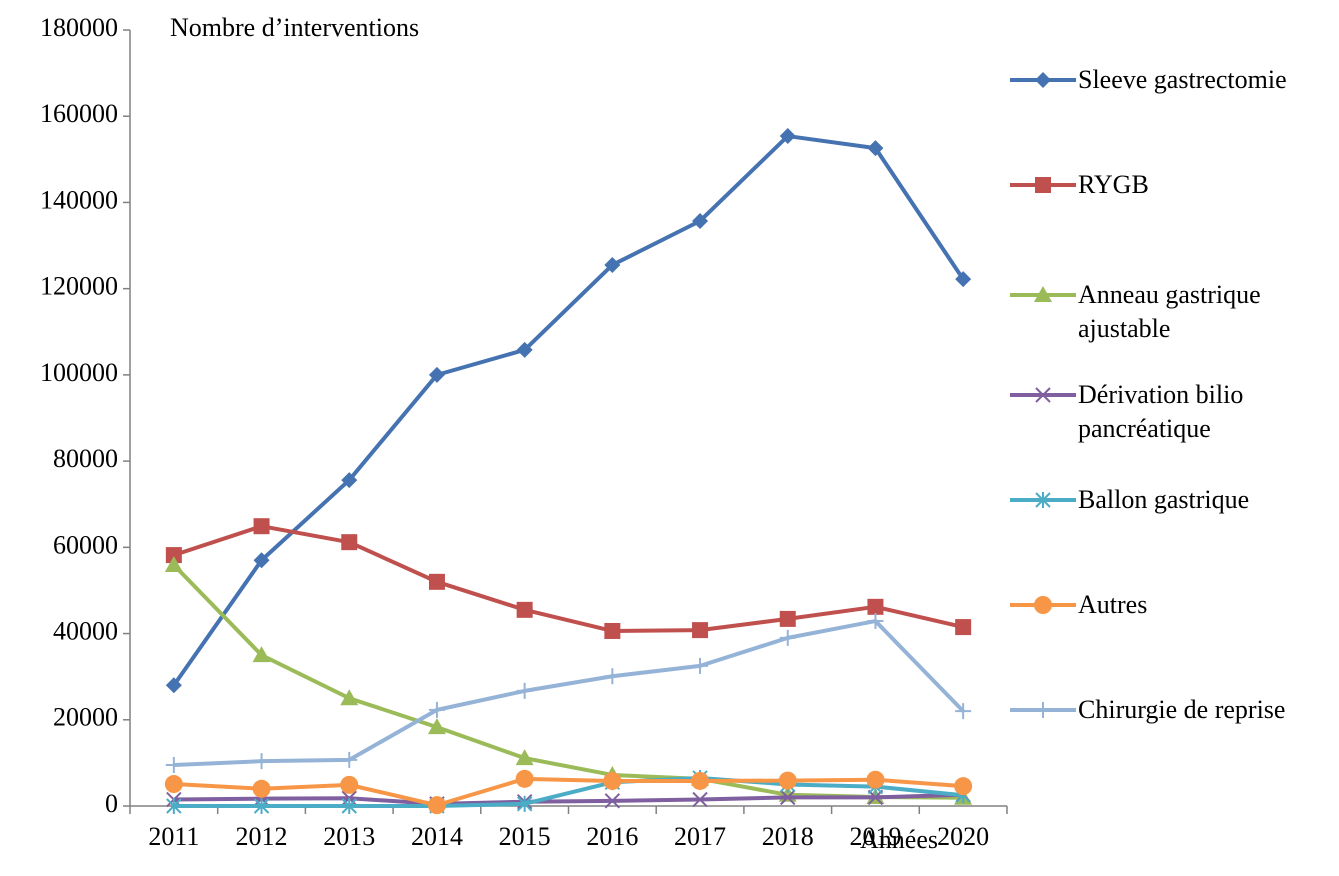 This screenshot has height=876, width=1339. I want to click on x-axis-label: Années, so click(899, 839).